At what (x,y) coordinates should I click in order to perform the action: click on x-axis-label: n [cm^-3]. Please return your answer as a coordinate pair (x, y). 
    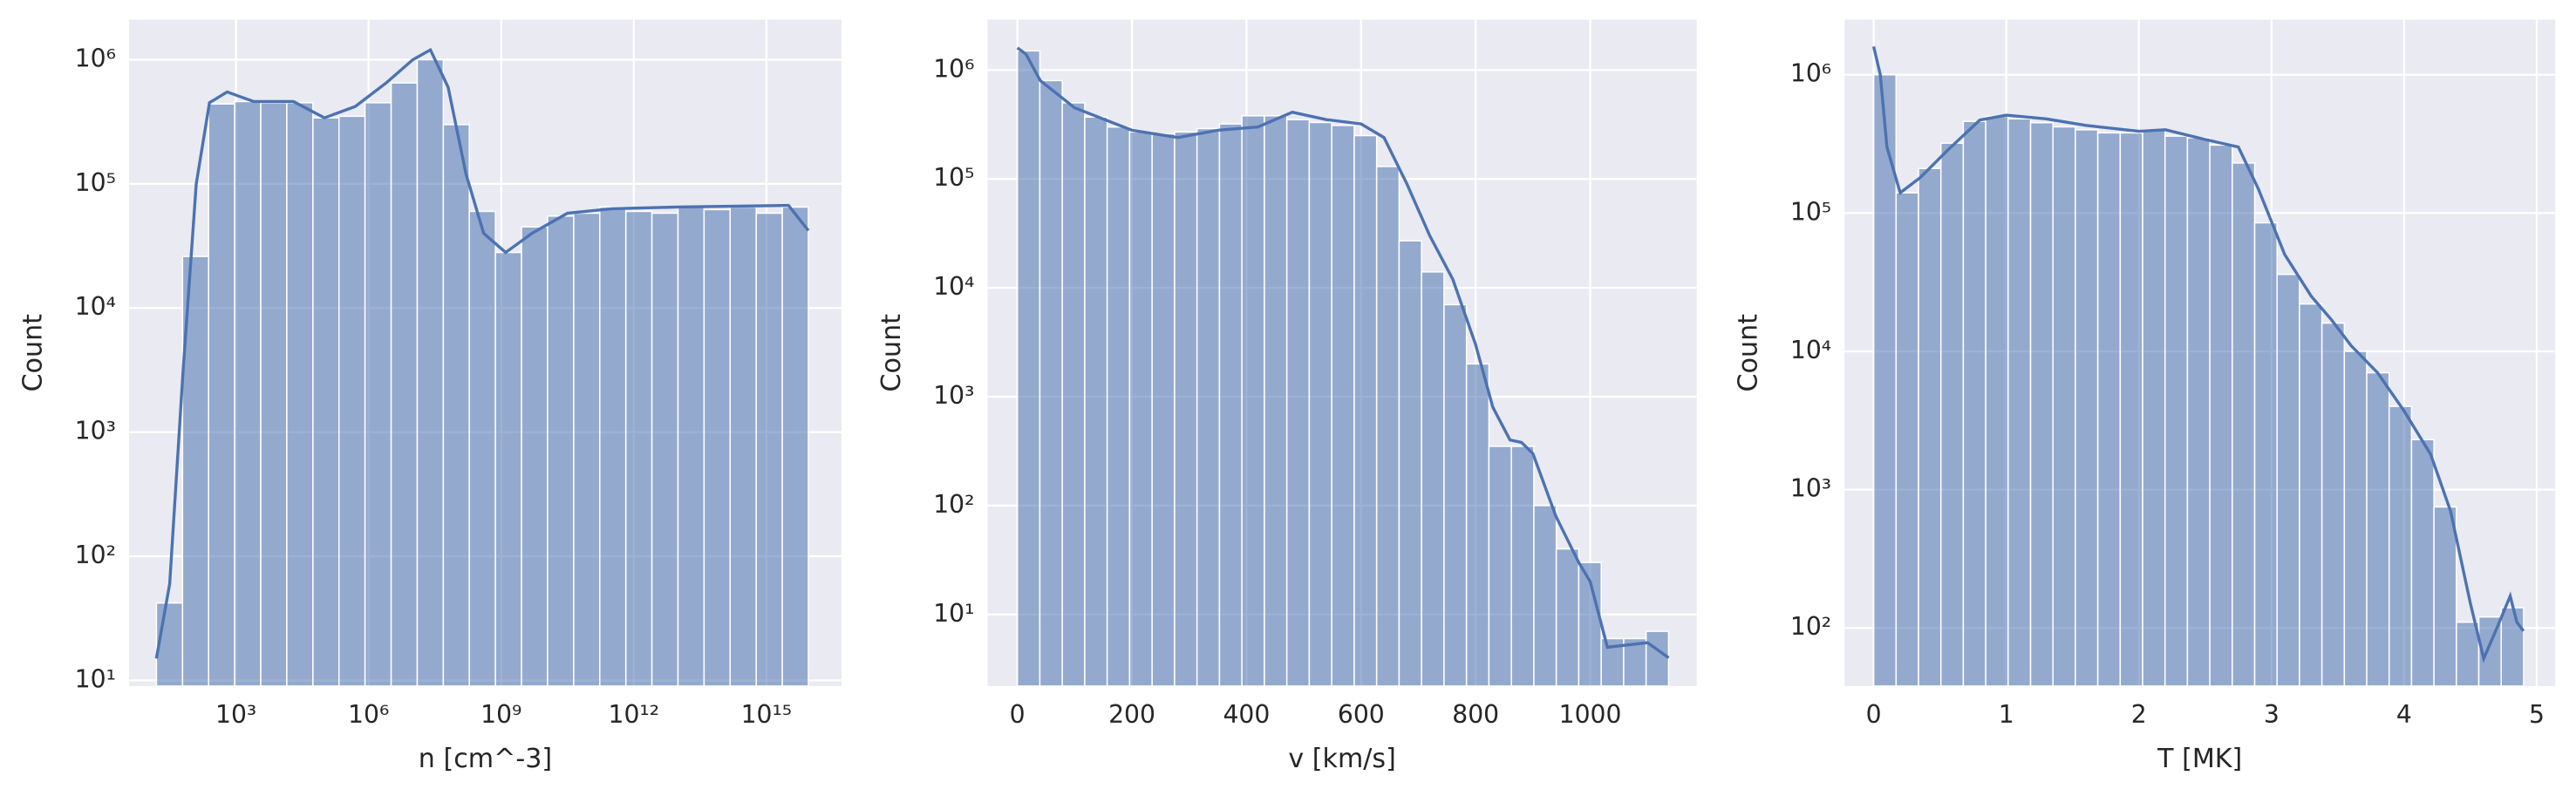
    Looking at the image, I should click on (486, 759).